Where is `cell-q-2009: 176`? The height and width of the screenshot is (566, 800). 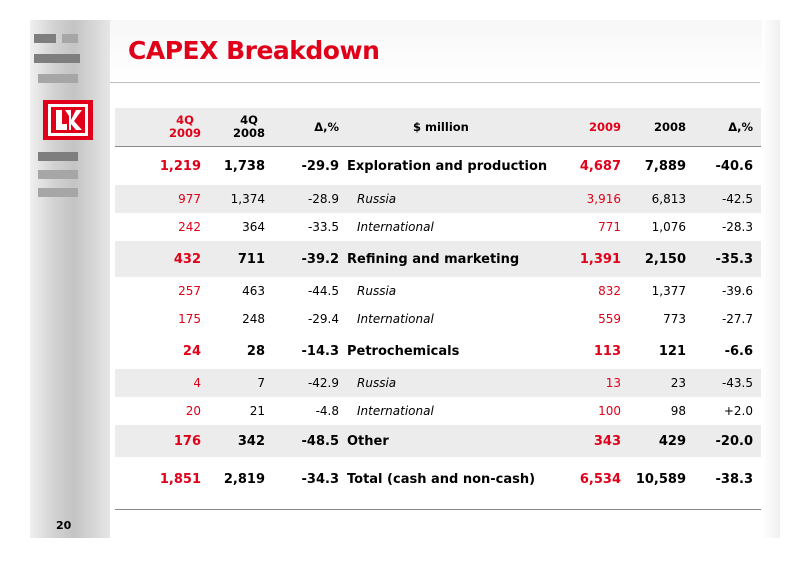
cell-q-2009: 176 is located at coordinates (187, 441).